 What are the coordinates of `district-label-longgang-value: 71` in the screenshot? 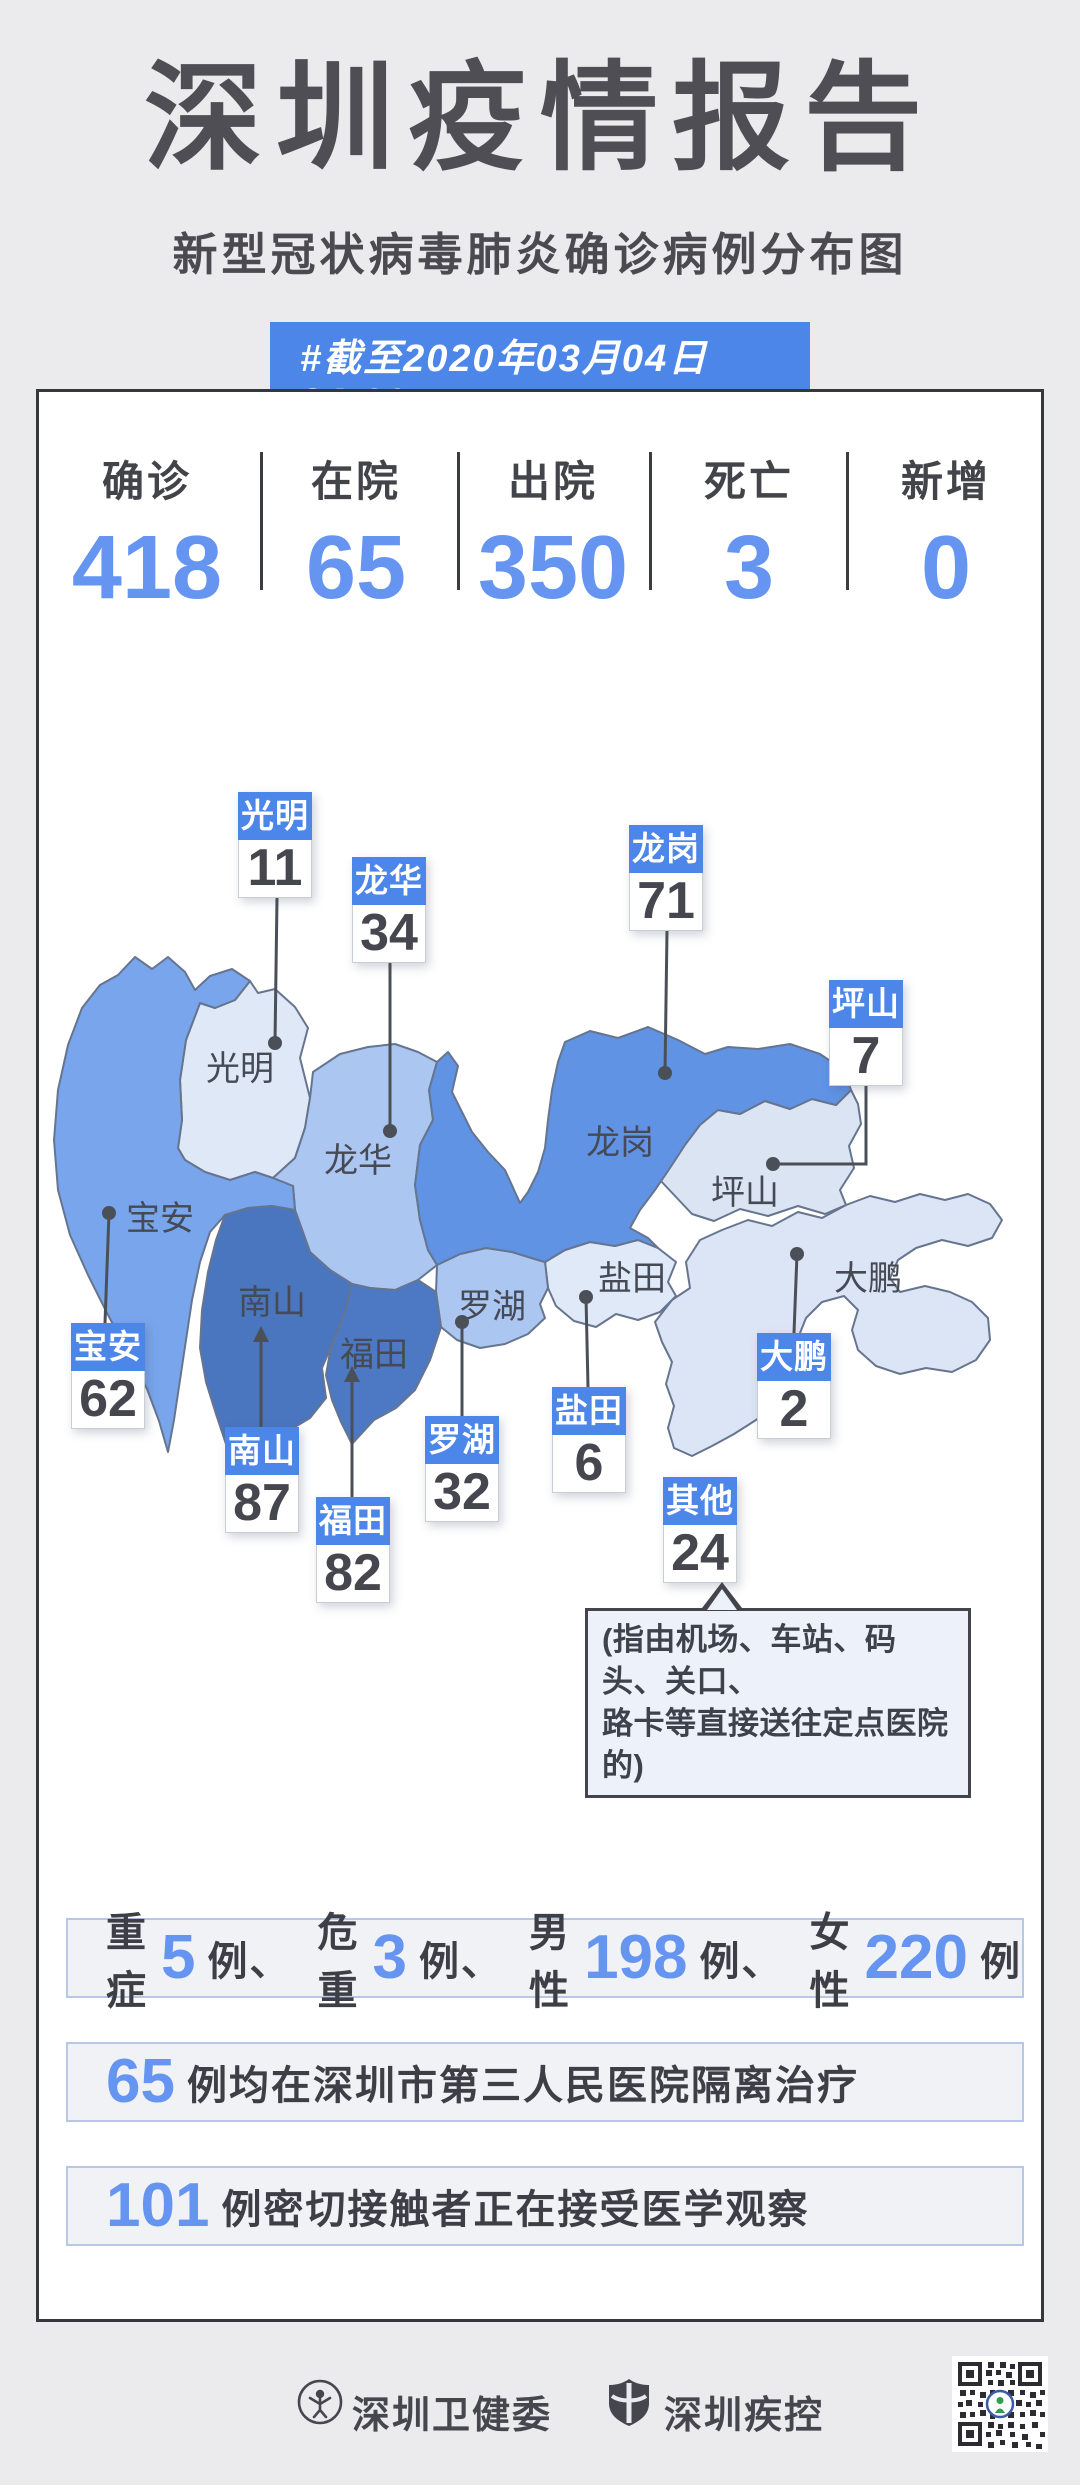 It's located at (666, 902).